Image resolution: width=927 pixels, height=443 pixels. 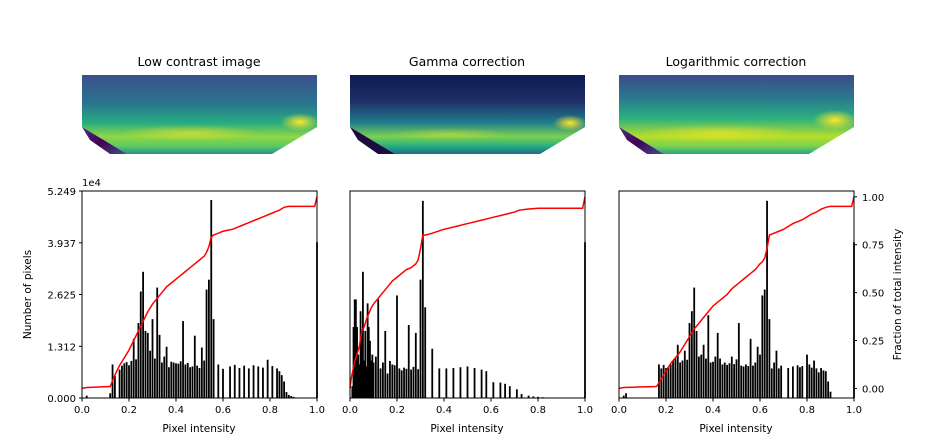 I want to click on y2-tick-label: 0.00, so click(x=873, y=389).